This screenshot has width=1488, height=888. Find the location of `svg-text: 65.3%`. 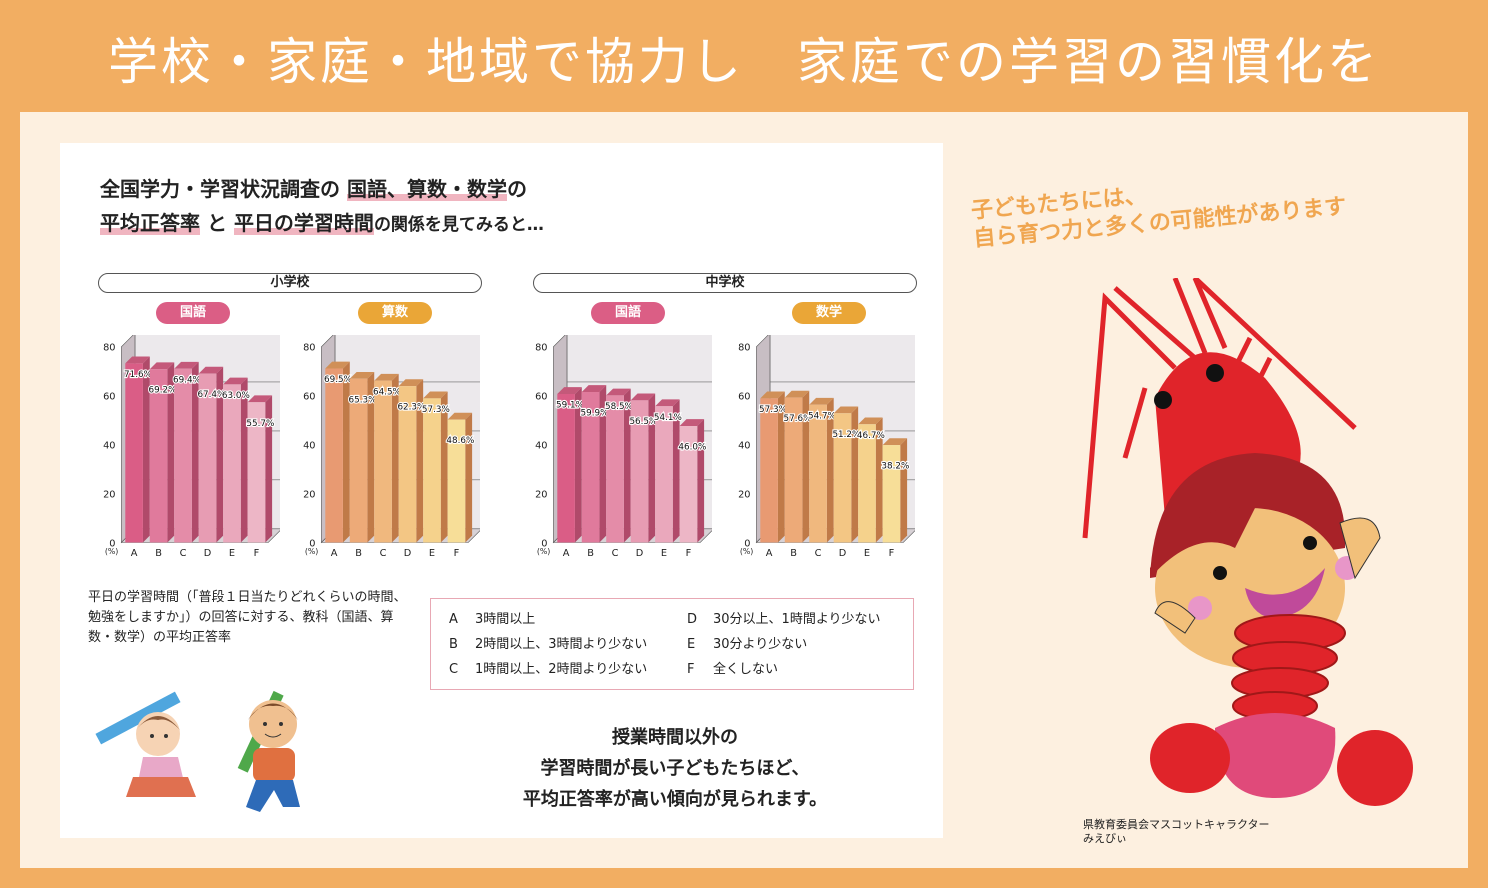

svg-text: 65.3% is located at coordinates (363, 400).